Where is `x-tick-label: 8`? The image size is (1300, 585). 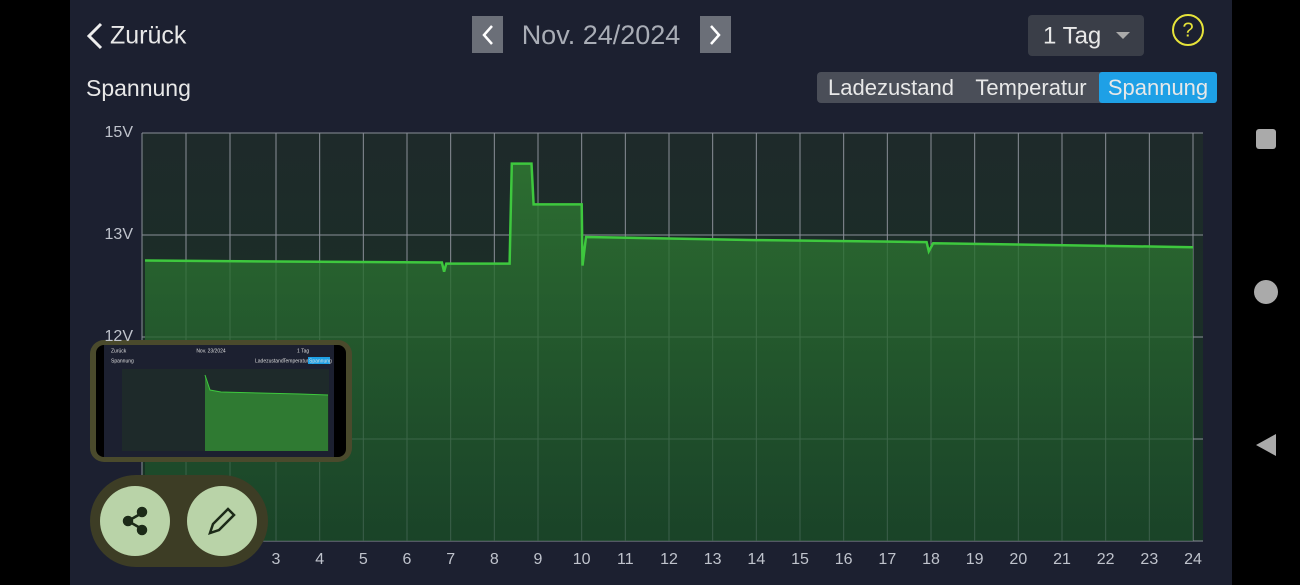 x-tick-label: 8 is located at coordinates (494, 559).